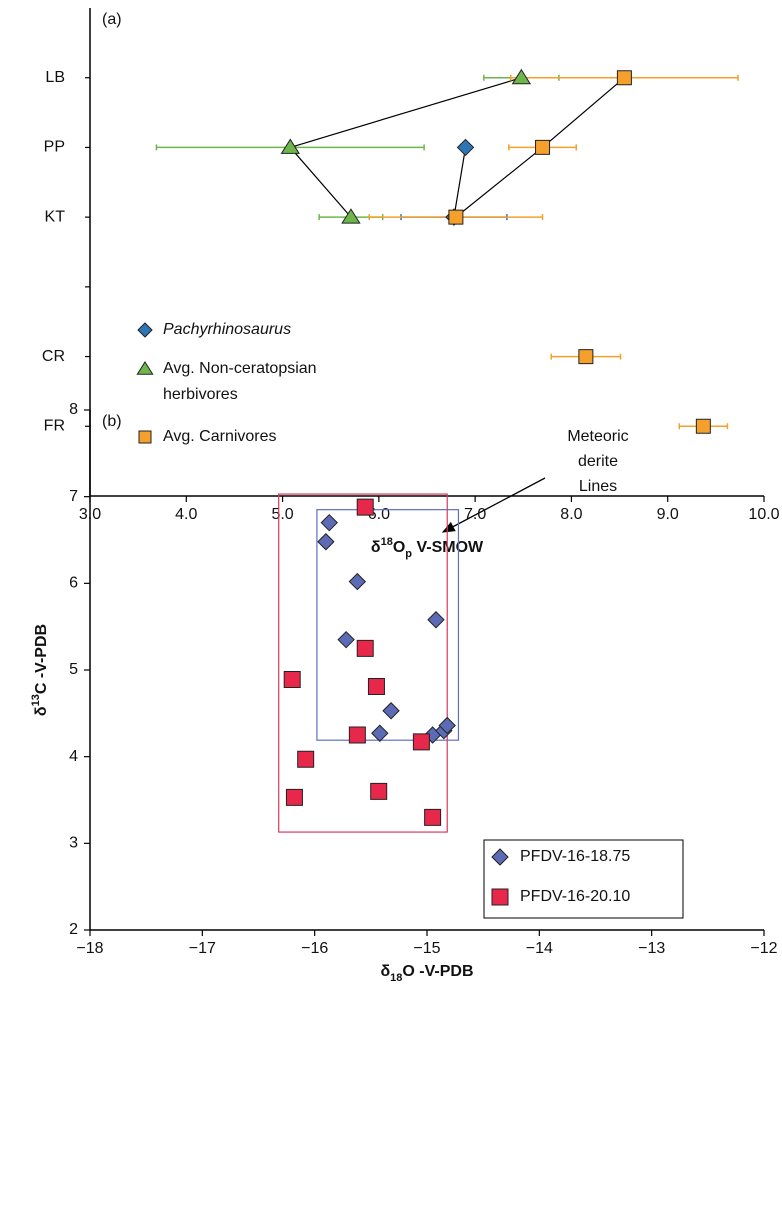  I want to click on panel-label: (a), so click(112, 19).